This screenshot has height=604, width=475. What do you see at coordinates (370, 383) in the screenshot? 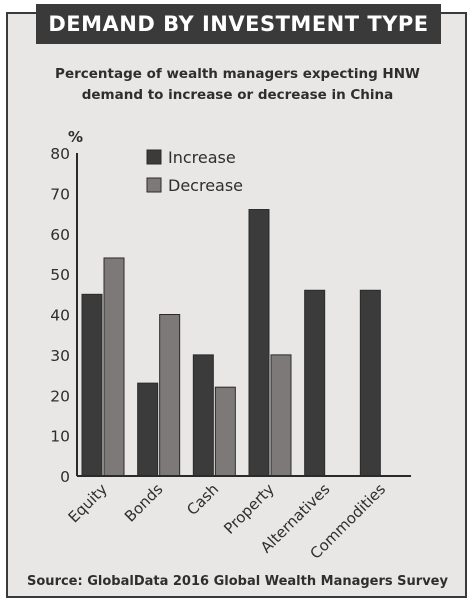
I see `bar-increase-commodities` at bounding box center [370, 383].